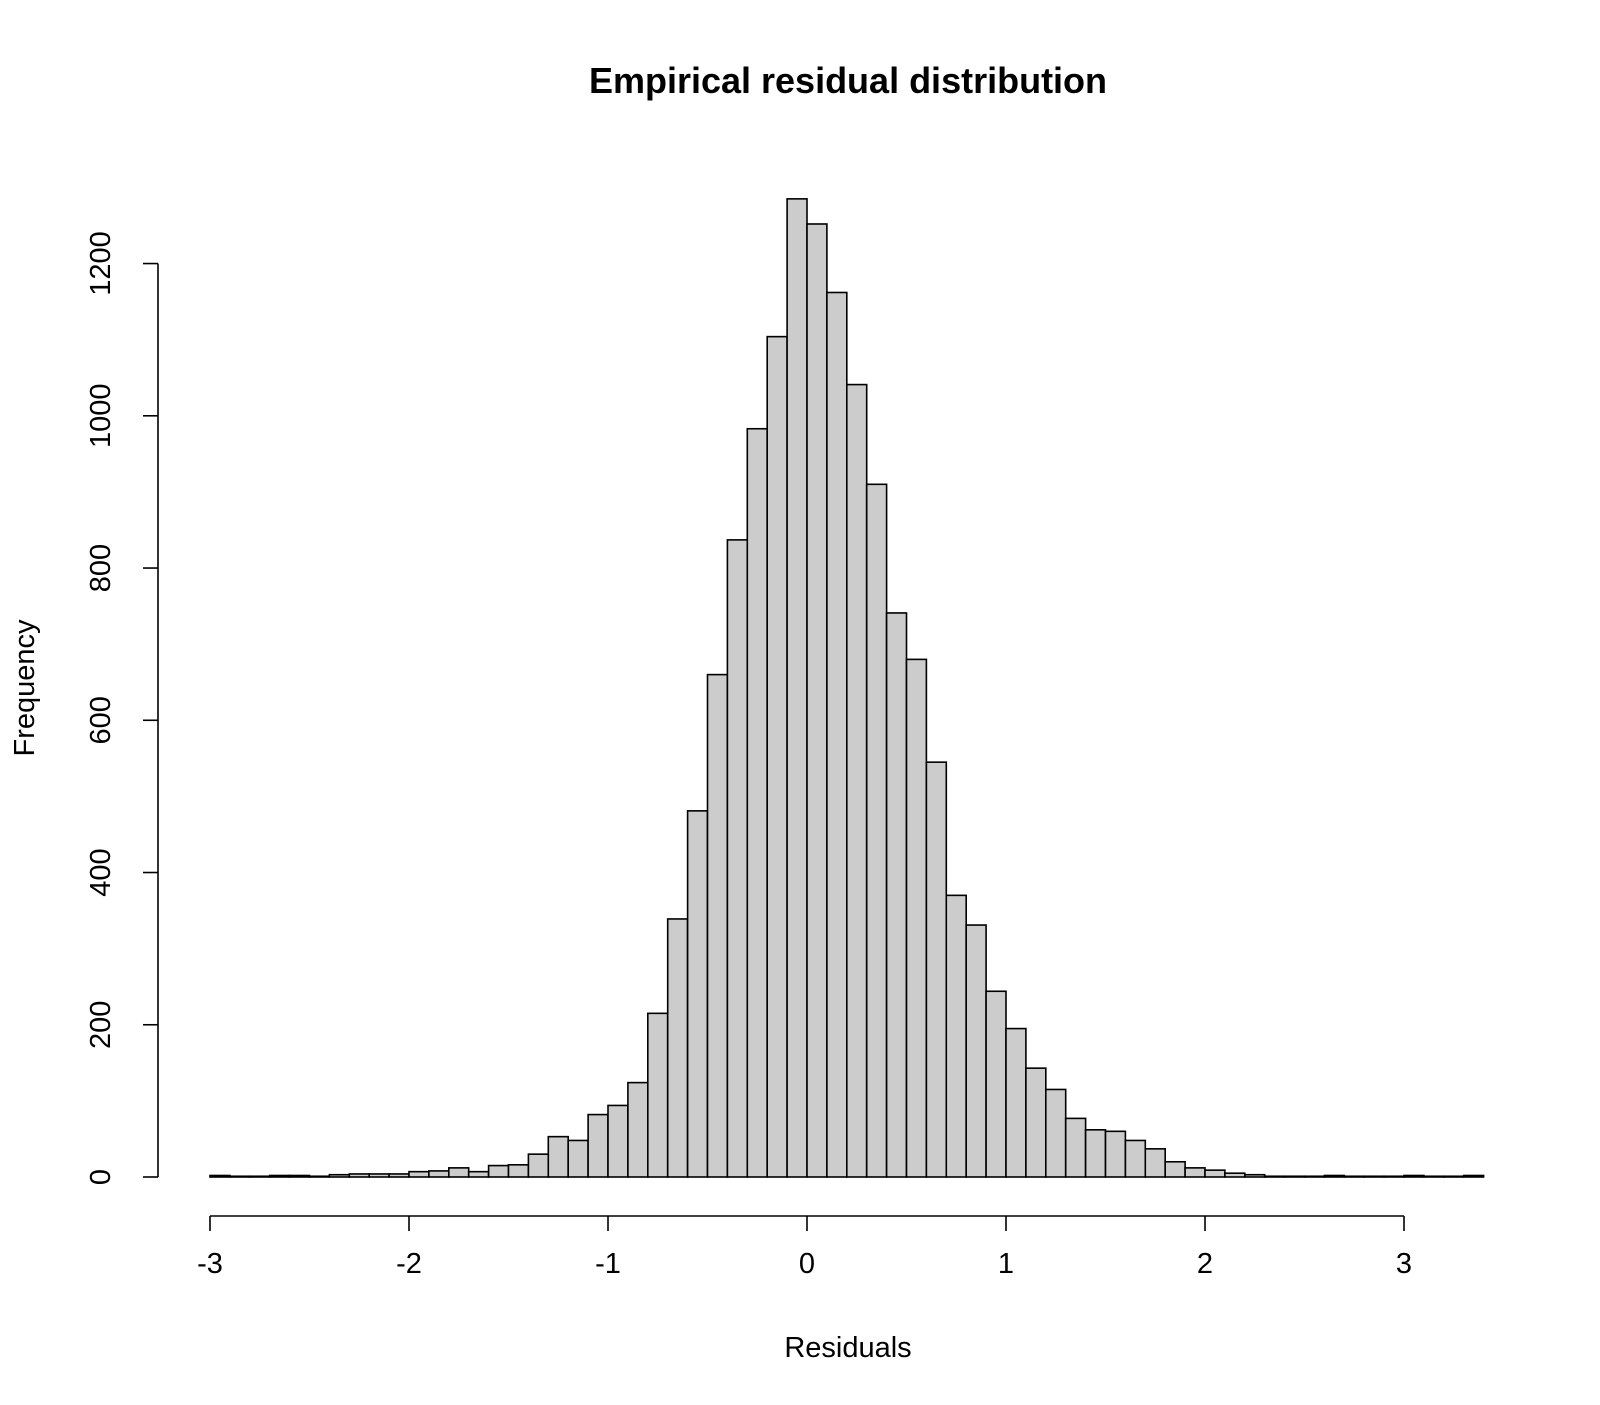 Image resolution: width=1600 pixels, height=1405 pixels. I want to click on x-tick-label: 1, so click(1006, 1264).